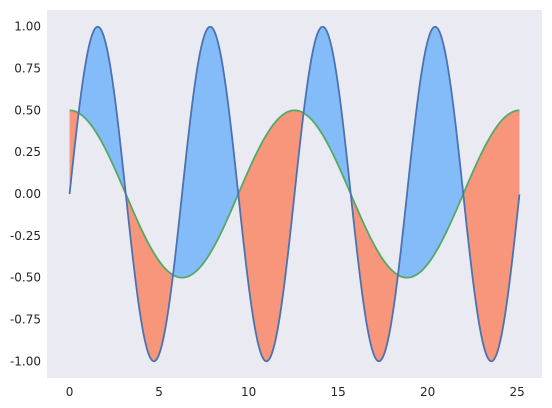 The width and height of the screenshot is (552, 408). What do you see at coordinates (516, 392) in the screenshot?
I see `x-tick-label: 25` at bounding box center [516, 392].